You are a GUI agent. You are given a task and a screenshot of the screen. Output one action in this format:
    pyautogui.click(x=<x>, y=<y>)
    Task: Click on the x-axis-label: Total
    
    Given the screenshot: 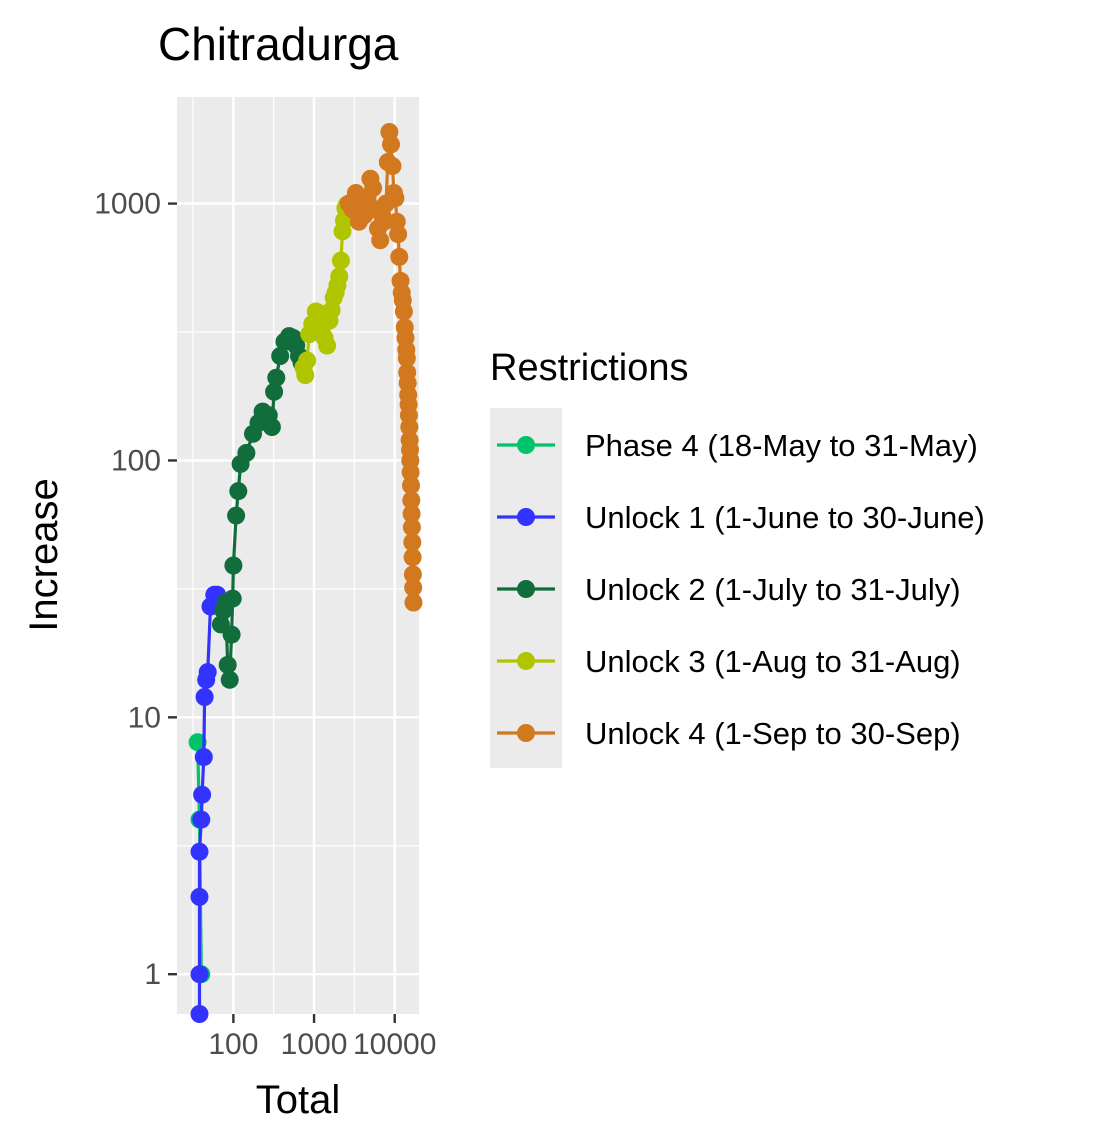 What is the action you would take?
    pyautogui.click(x=298, y=1100)
    